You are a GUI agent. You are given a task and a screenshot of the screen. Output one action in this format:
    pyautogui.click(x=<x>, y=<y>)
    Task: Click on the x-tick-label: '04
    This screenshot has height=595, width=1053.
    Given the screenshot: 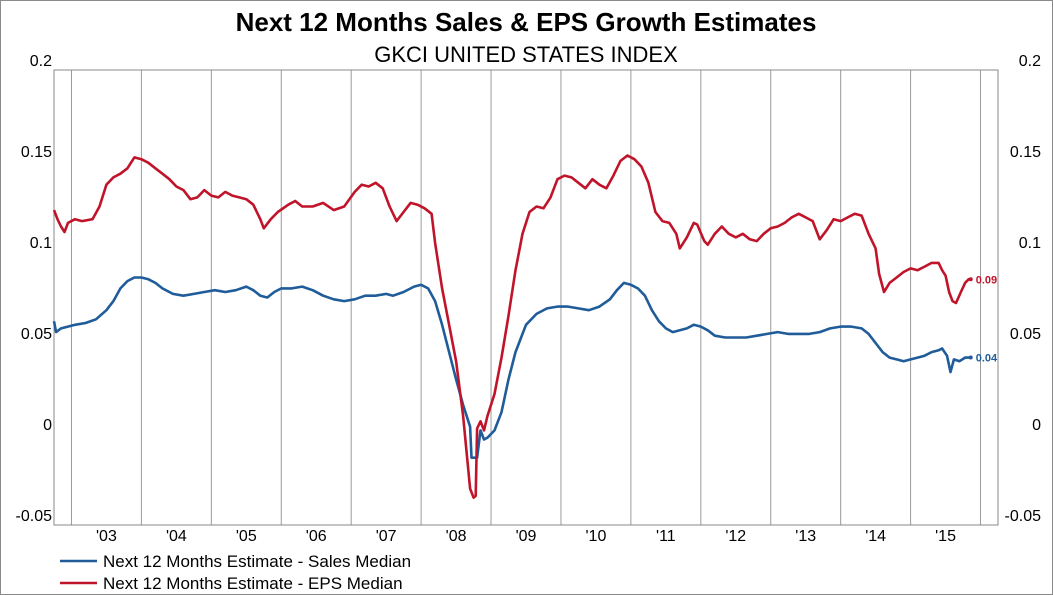 What is the action you would take?
    pyautogui.click(x=176, y=536)
    